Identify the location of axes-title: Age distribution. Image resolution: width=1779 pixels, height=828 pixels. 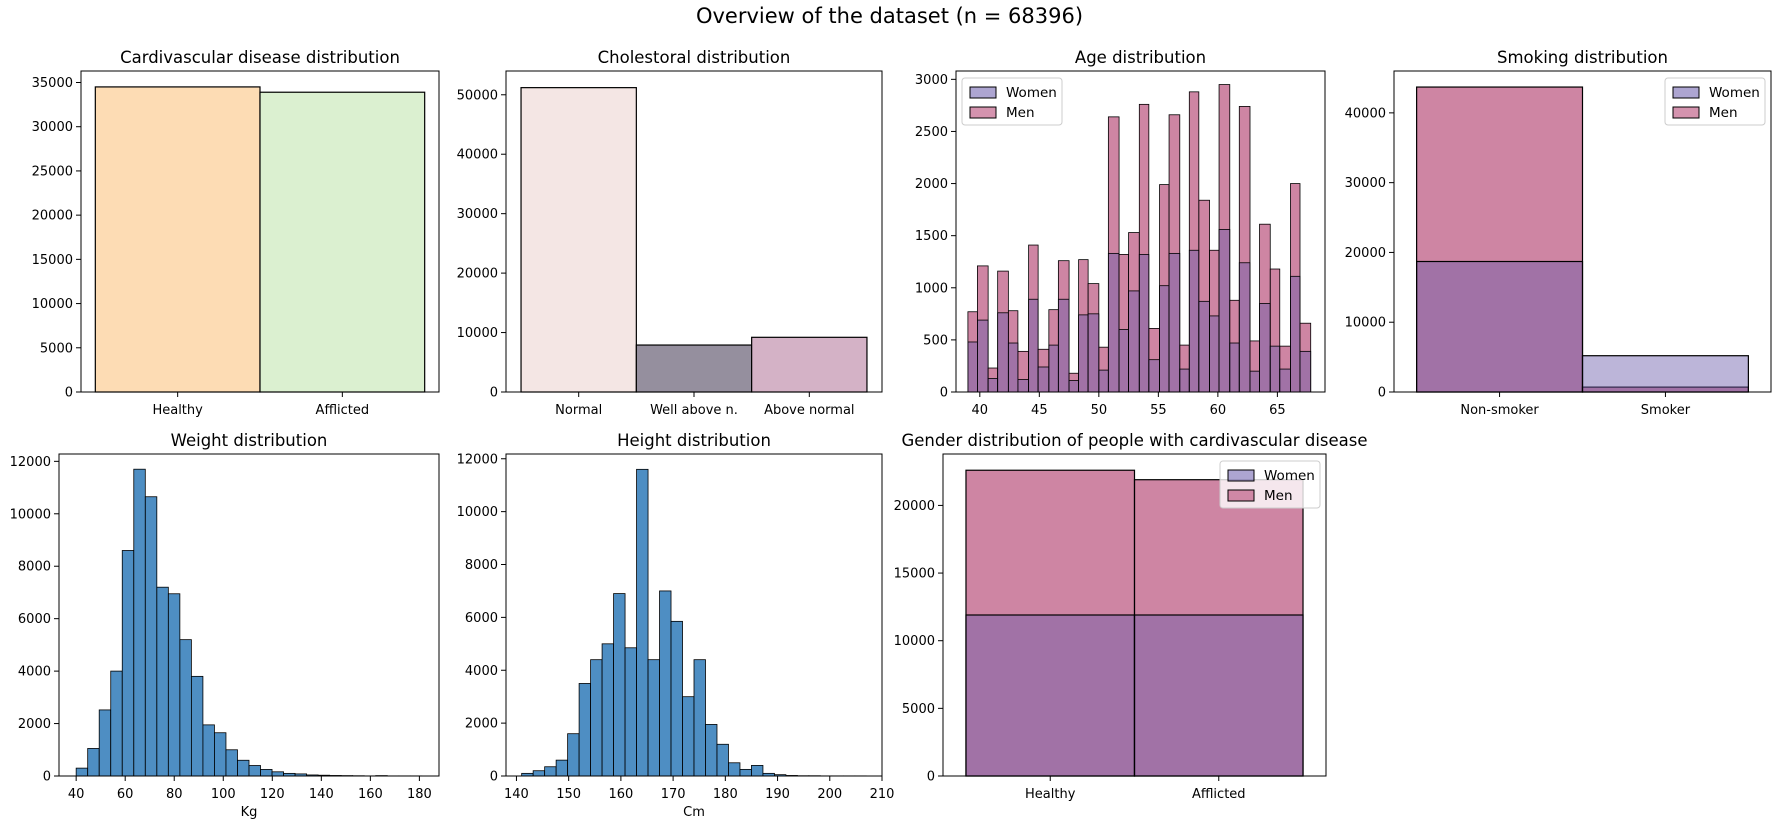
(1140, 57).